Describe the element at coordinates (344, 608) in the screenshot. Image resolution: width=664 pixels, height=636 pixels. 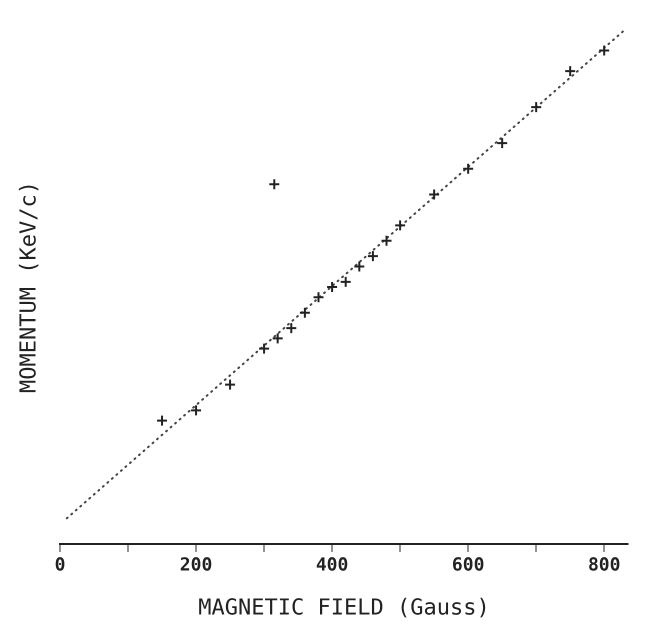
I see `x-axis-title: MAGNETIC FIELD (Gauss)` at that location.